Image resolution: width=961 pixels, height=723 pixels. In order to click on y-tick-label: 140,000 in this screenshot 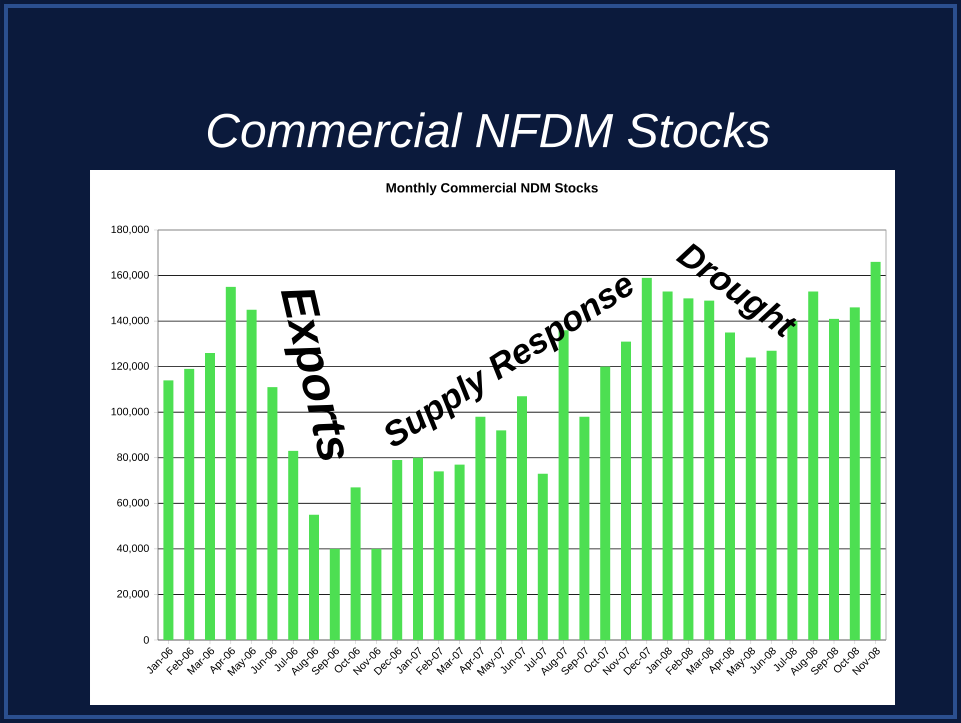, I will do `click(130, 321)`.